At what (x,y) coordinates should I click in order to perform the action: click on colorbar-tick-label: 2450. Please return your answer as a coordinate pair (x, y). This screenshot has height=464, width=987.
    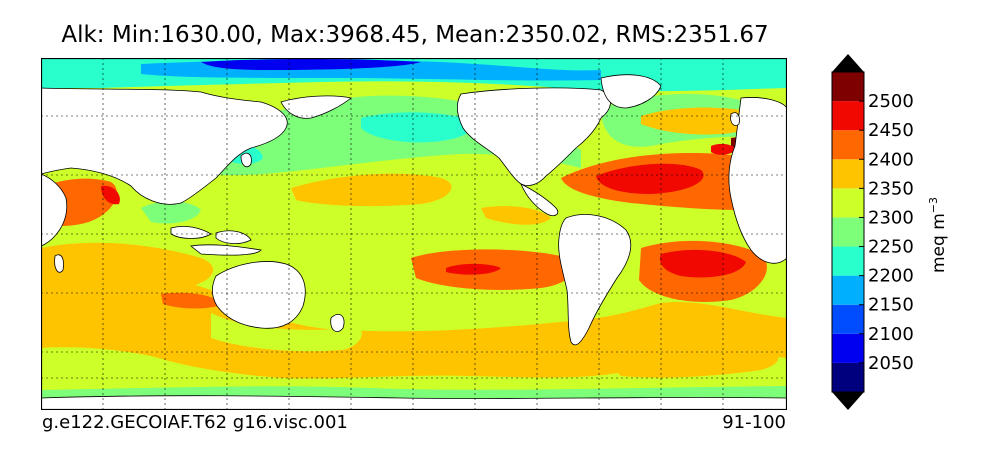
    Looking at the image, I should click on (891, 130).